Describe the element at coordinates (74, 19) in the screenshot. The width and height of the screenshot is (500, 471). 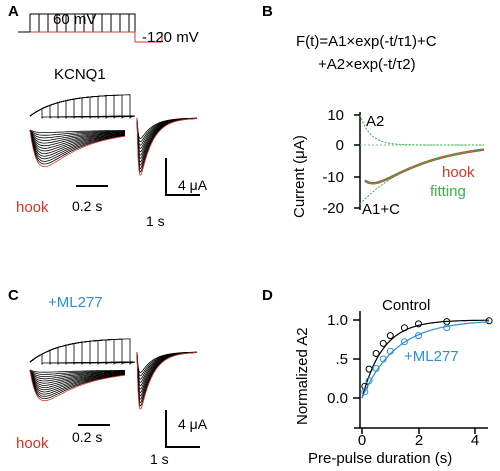
I see `depol-voltage-label: 60 mV` at that location.